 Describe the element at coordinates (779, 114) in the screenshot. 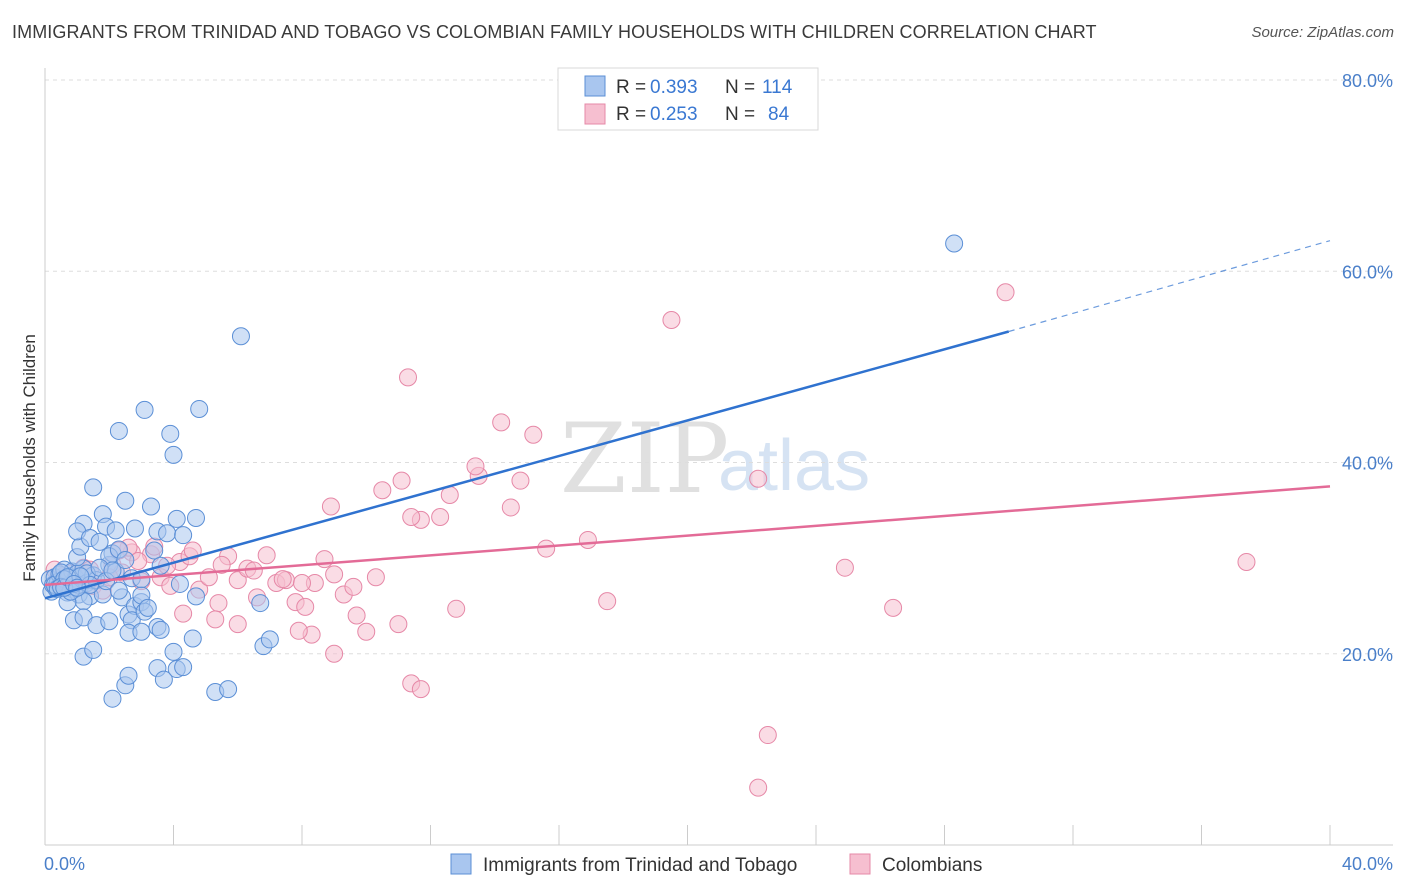

I see `legend-n-value-2: 84` at that location.